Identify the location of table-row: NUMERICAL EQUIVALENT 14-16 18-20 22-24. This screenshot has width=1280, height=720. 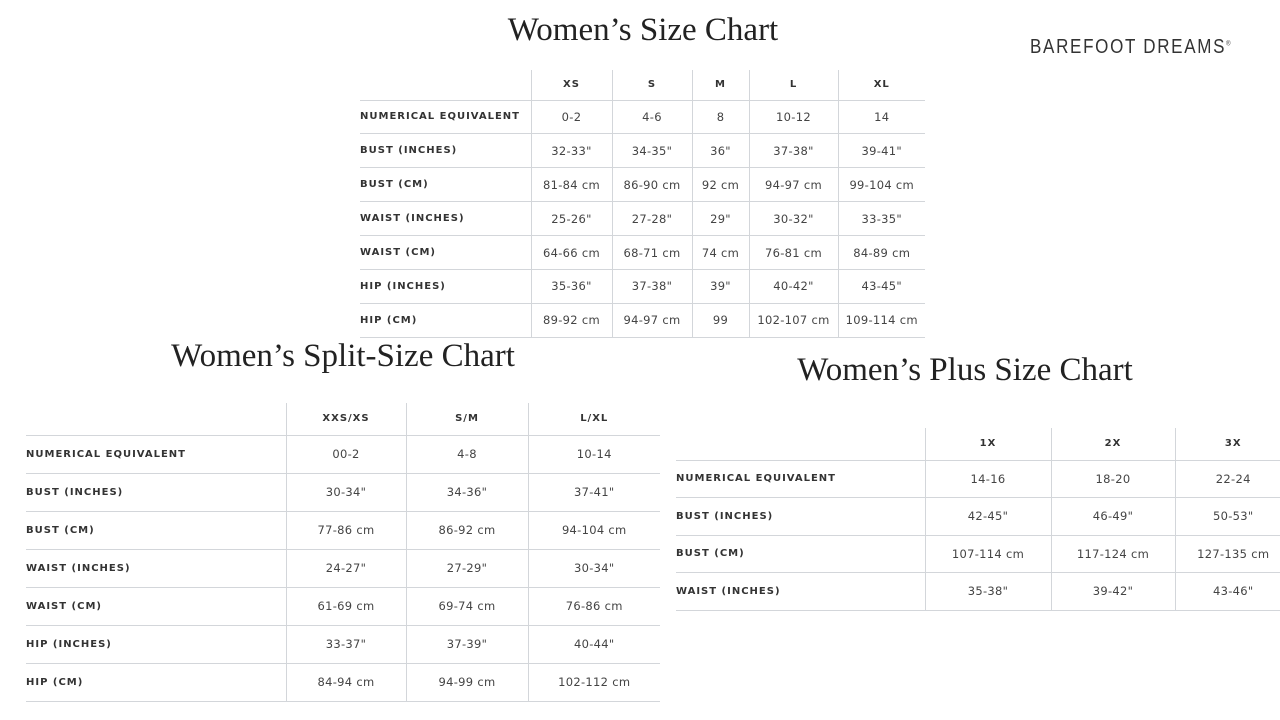
(978, 478).